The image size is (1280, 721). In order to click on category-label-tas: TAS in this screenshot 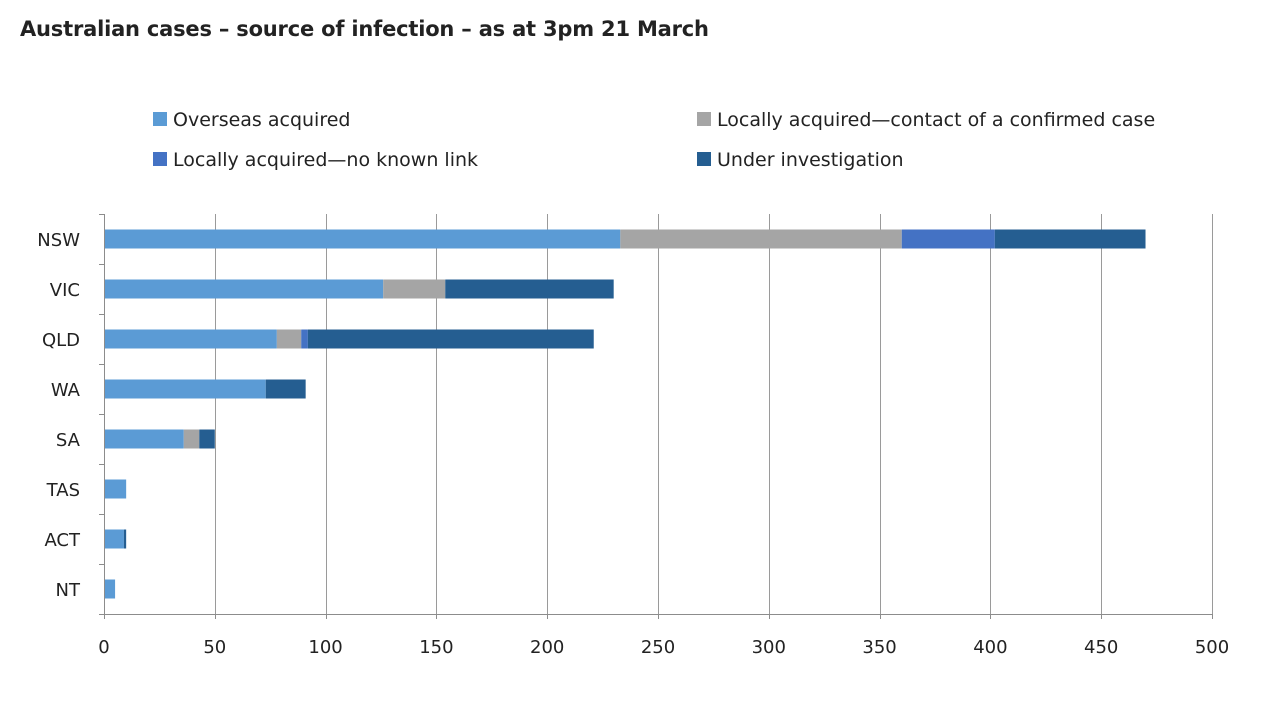, I will do `click(63, 490)`.